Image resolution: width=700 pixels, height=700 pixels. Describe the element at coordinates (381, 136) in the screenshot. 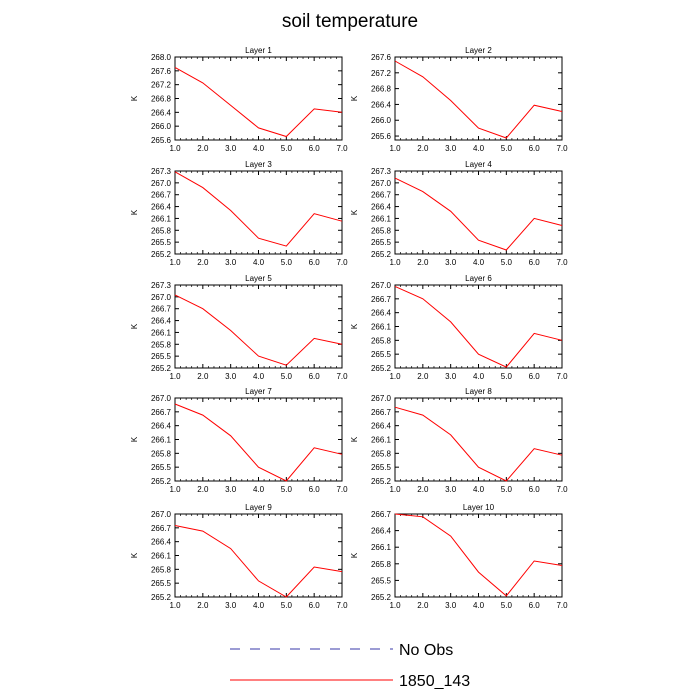

I see `y-tick-label: 265.6` at that location.